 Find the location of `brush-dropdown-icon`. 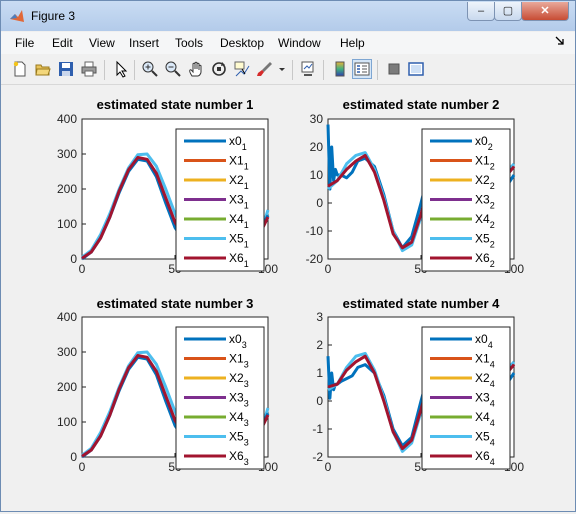

brush-dropdown-icon is located at coordinates (282, 69).